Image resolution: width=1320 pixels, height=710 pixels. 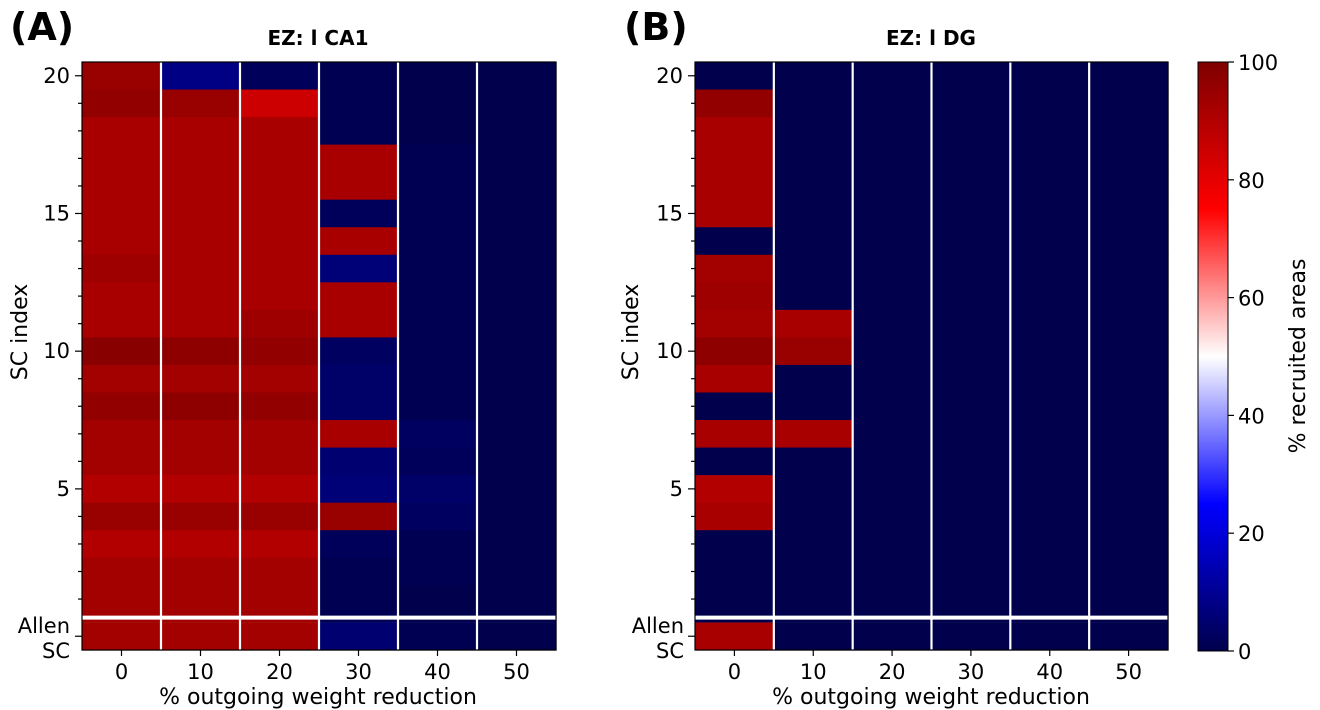 What do you see at coordinates (734, 672) in the screenshot?
I see `x-tick-label: 0` at bounding box center [734, 672].